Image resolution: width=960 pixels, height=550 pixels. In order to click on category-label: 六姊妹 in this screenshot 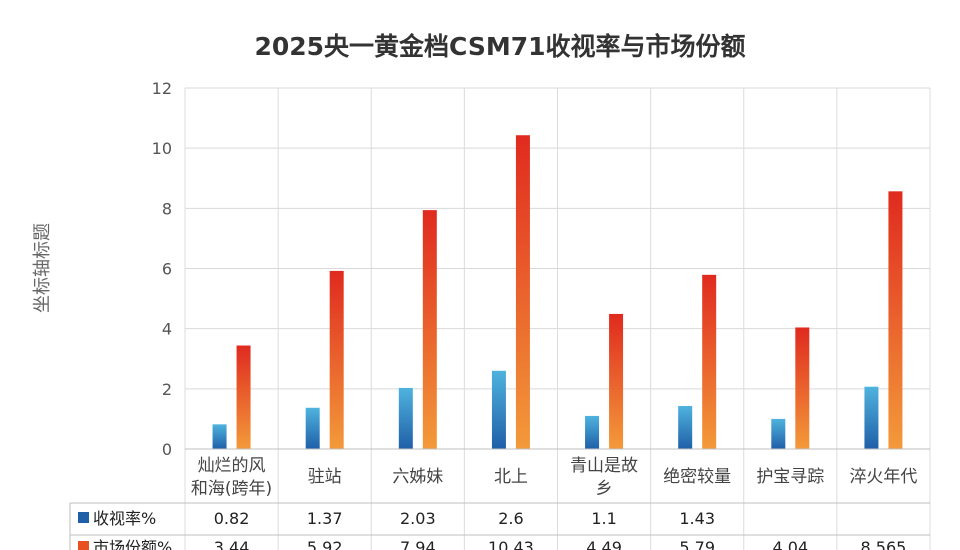, I will do `click(417, 477)`.